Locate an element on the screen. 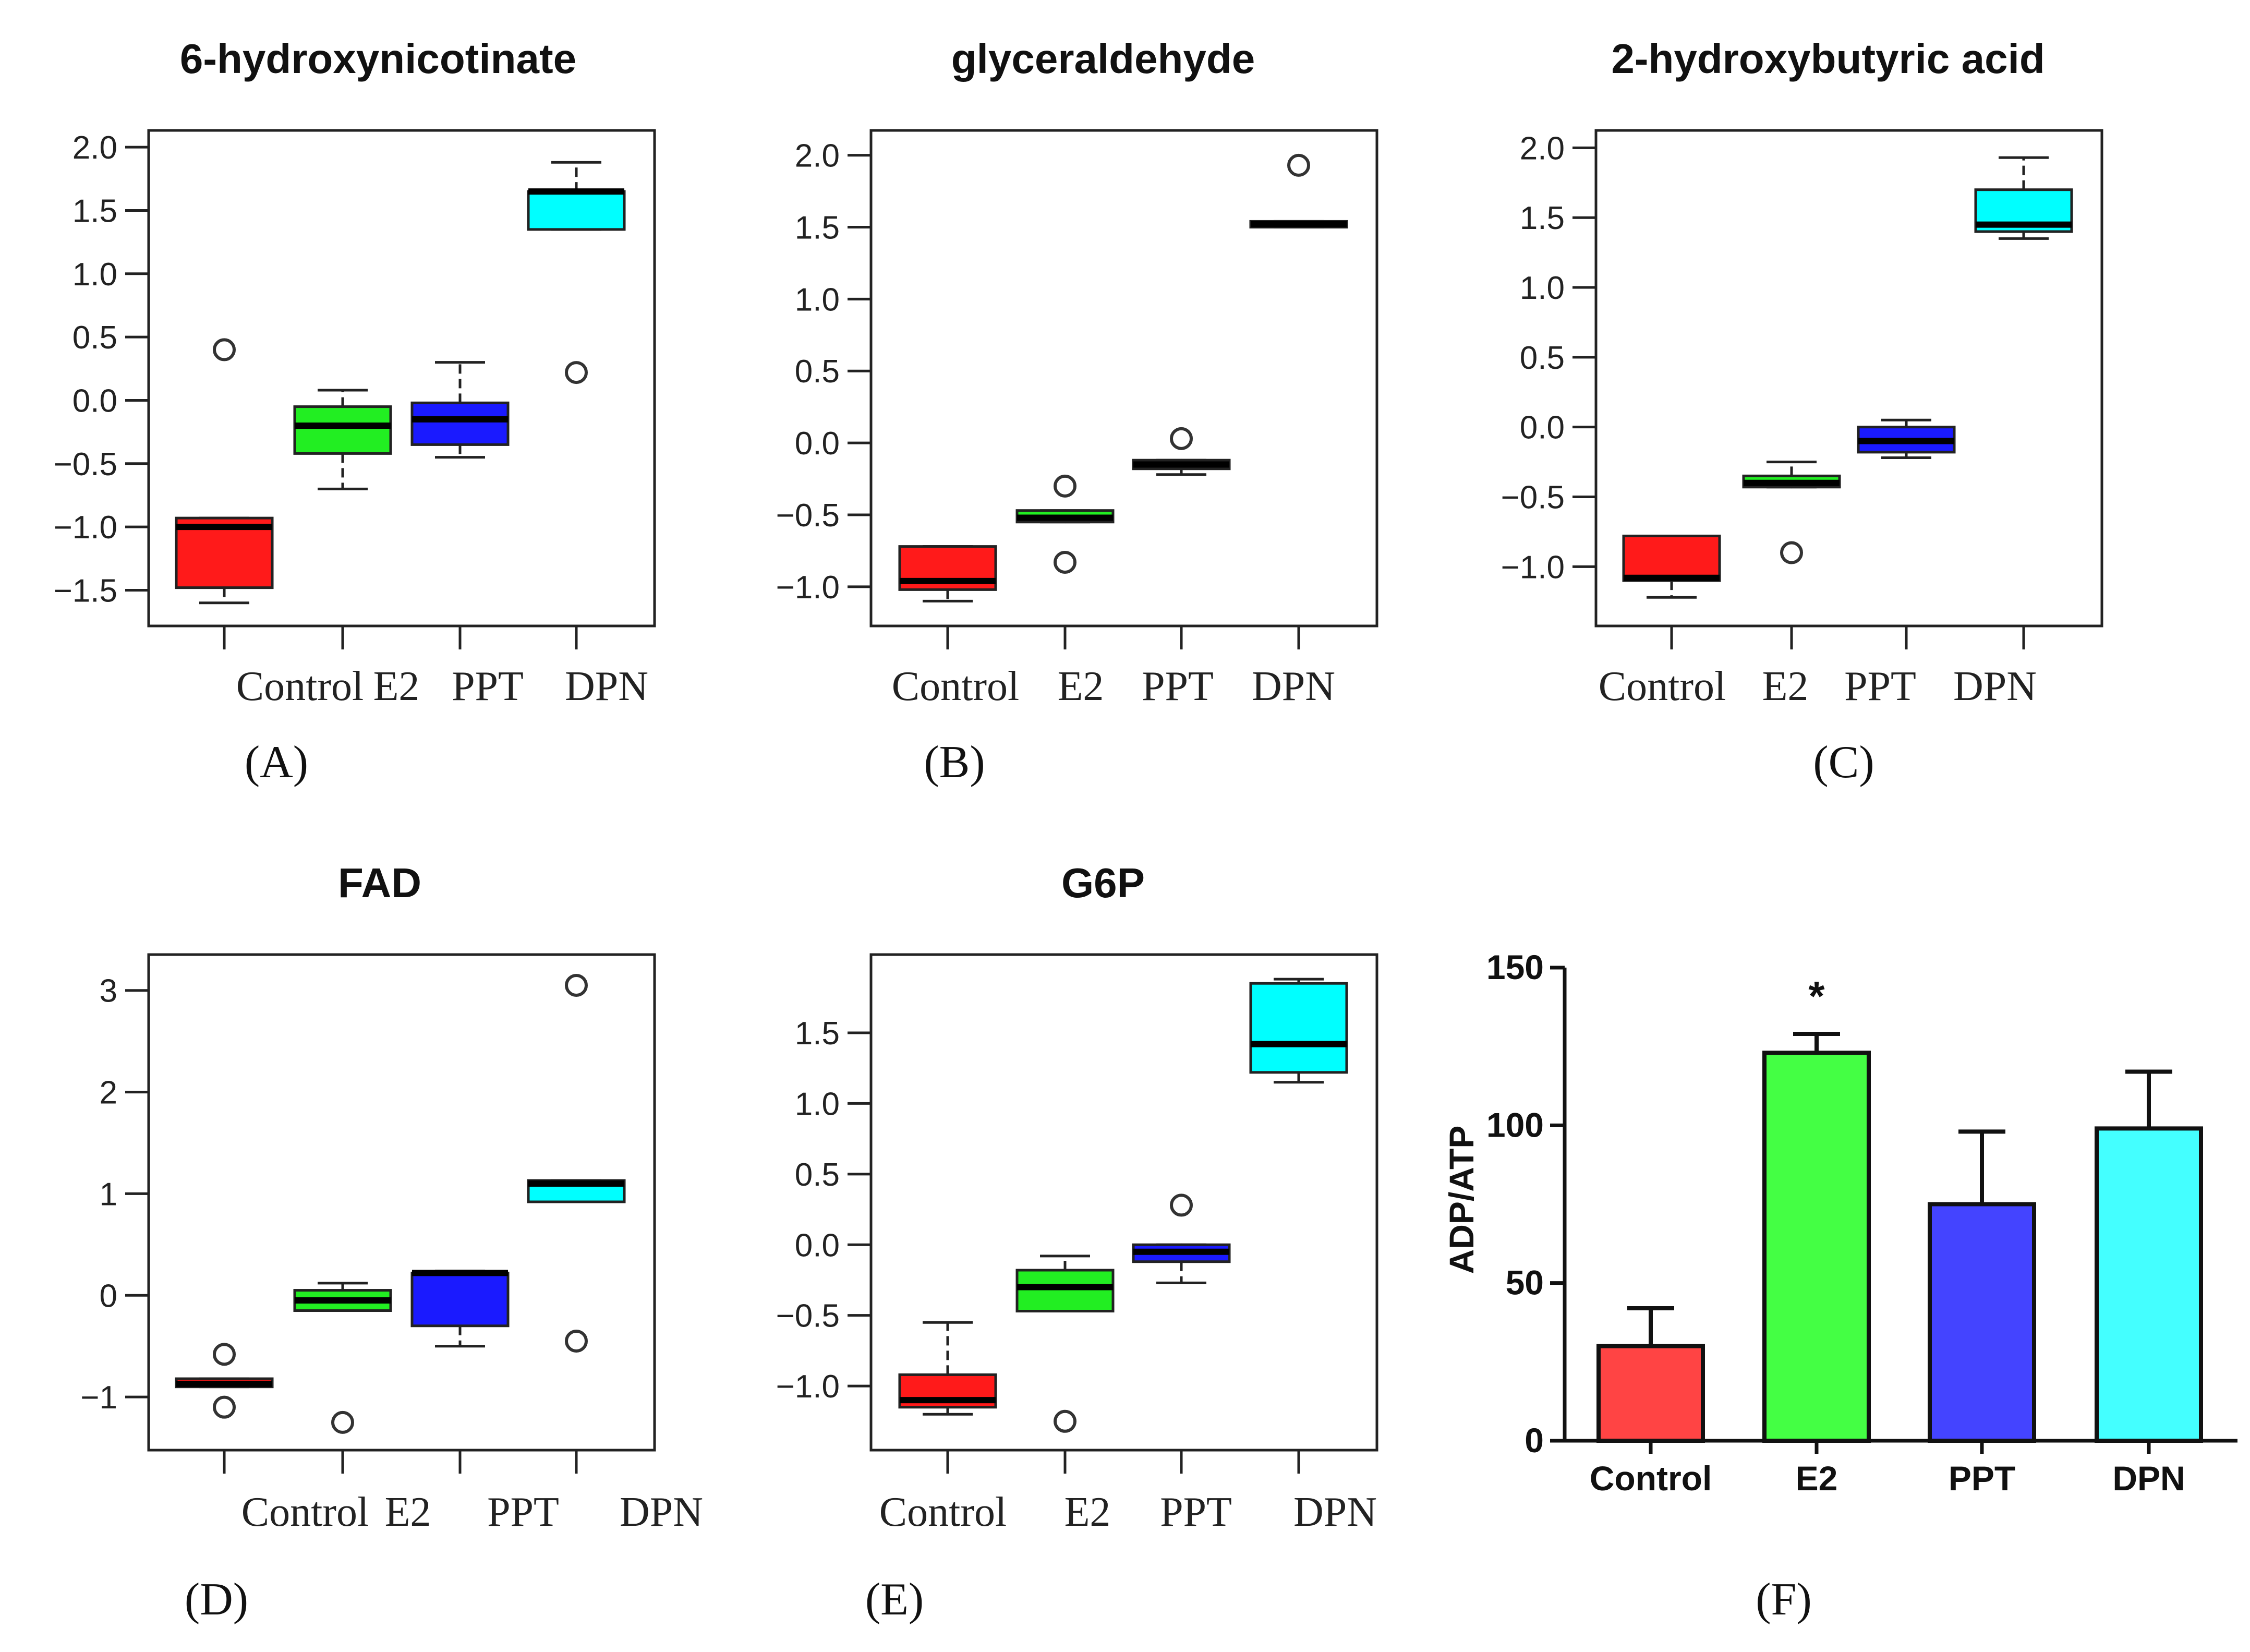 The image size is (2250, 1652). panel-e-ytick-label: 0.5 is located at coordinates (817, 1175).